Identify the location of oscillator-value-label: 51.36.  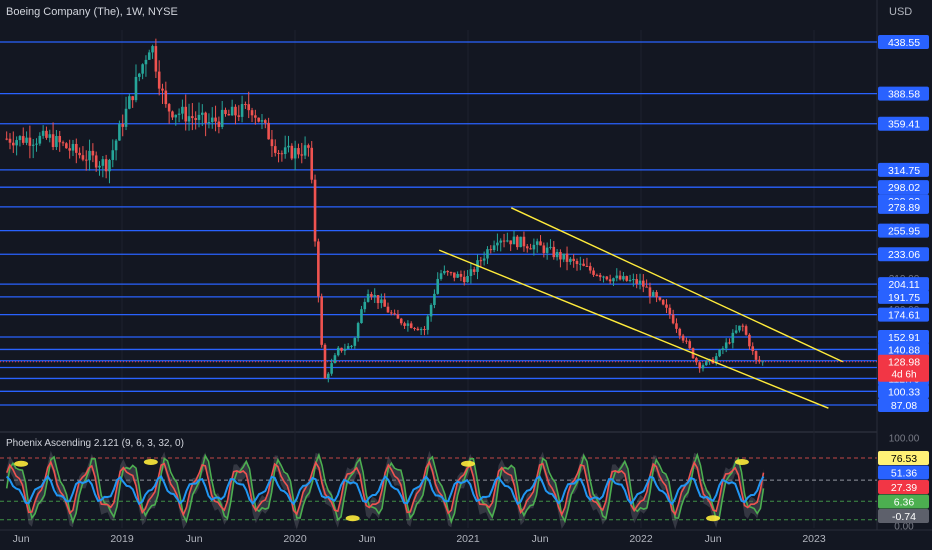
(904, 474).